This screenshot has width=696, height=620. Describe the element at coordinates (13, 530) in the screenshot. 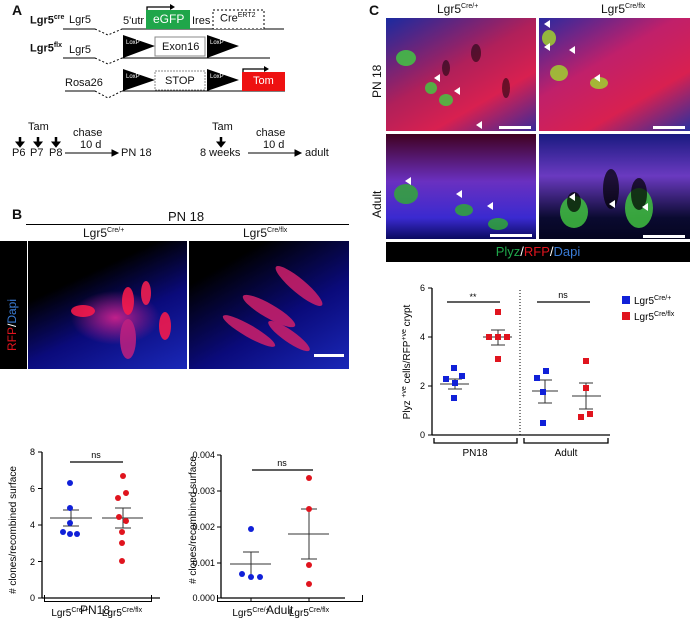

I see `y-axis-label: # clones/recombined surface` at that location.